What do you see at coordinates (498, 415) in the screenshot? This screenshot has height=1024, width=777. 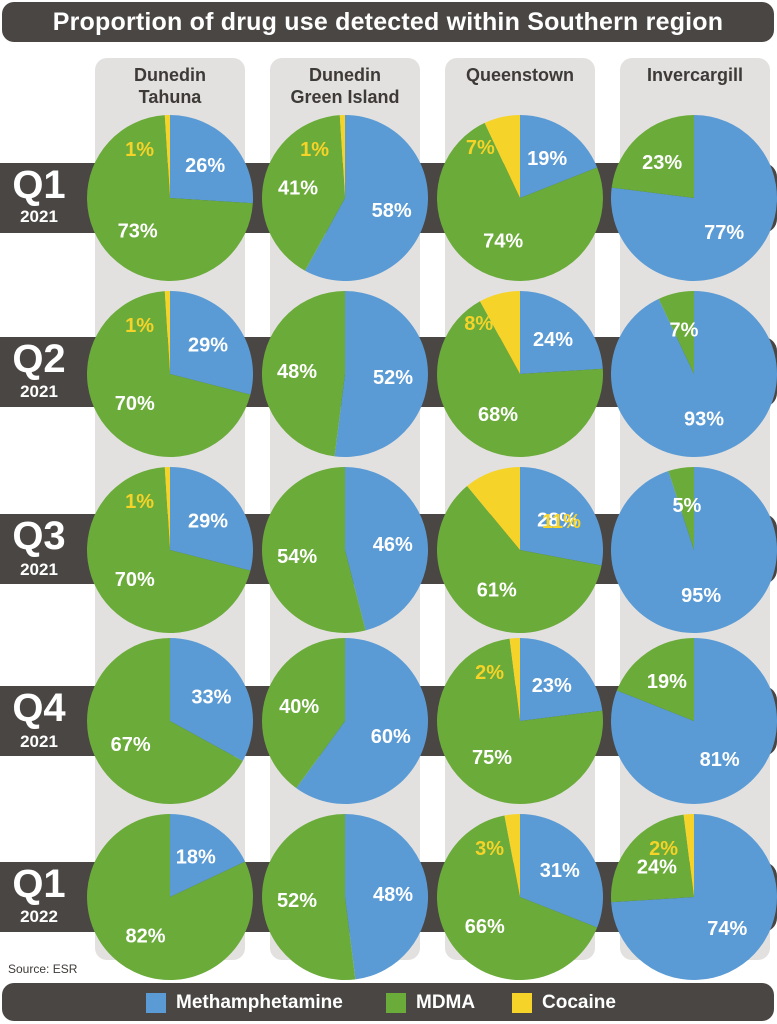 I see `pie-label-mdma: 68%` at bounding box center [498, 415].